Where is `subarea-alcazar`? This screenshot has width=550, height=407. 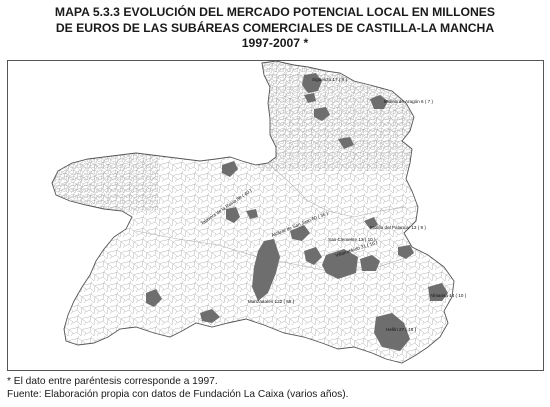
subarea-alcazar is located at coordinates (340, 264).